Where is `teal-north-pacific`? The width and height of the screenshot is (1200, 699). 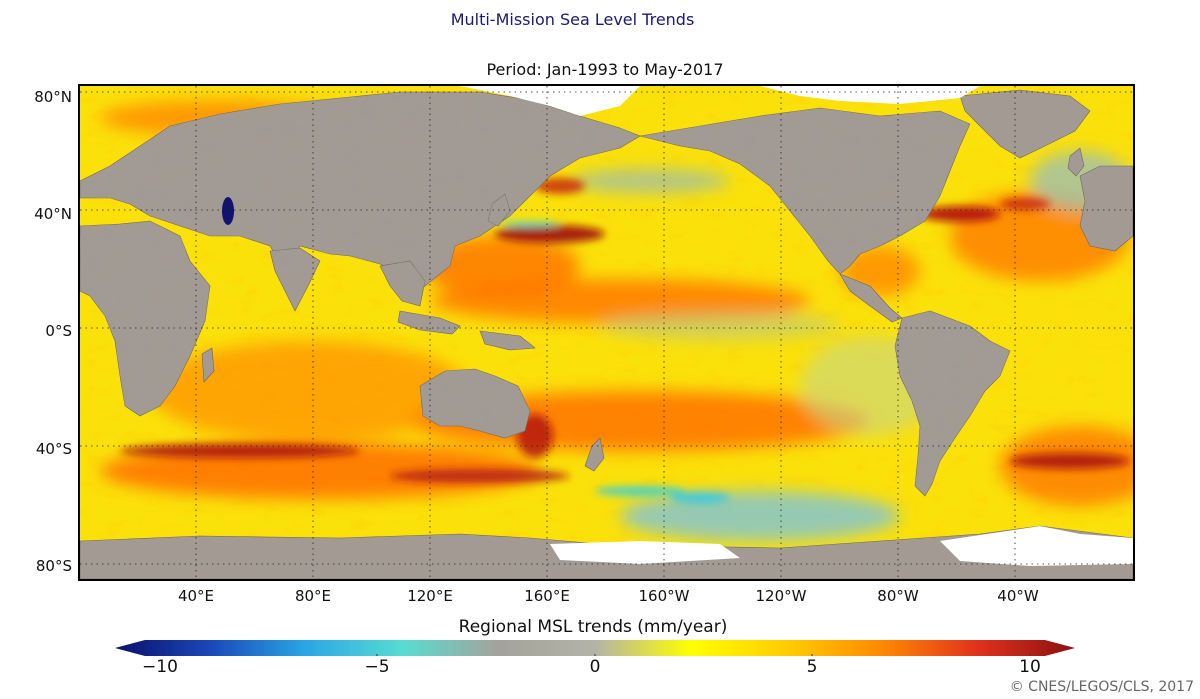
teal-north-pacific is located at coordinates (530, 224).